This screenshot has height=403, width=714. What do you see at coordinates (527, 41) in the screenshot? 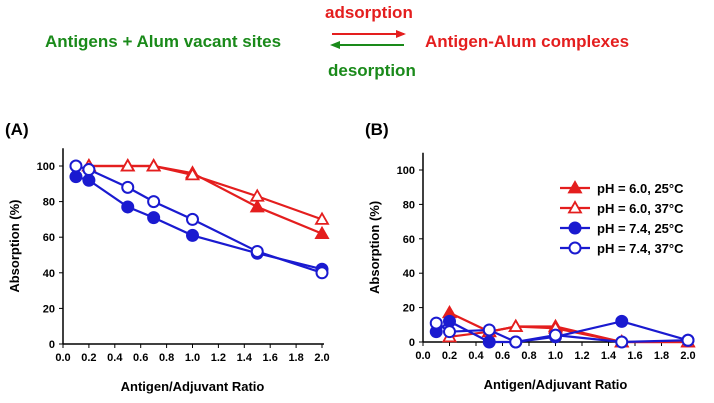
I see `scheme-right: Antigen-Alum complexes` at bounding box center [527, 41].